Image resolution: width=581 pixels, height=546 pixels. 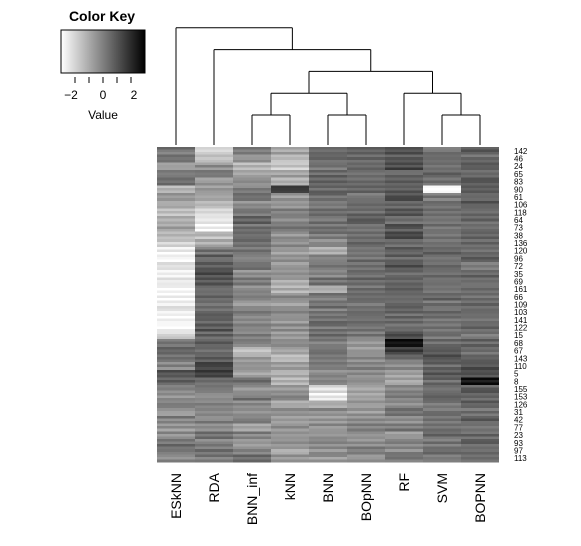 I want to click on row-label: 113, so click(x=520, y=458).